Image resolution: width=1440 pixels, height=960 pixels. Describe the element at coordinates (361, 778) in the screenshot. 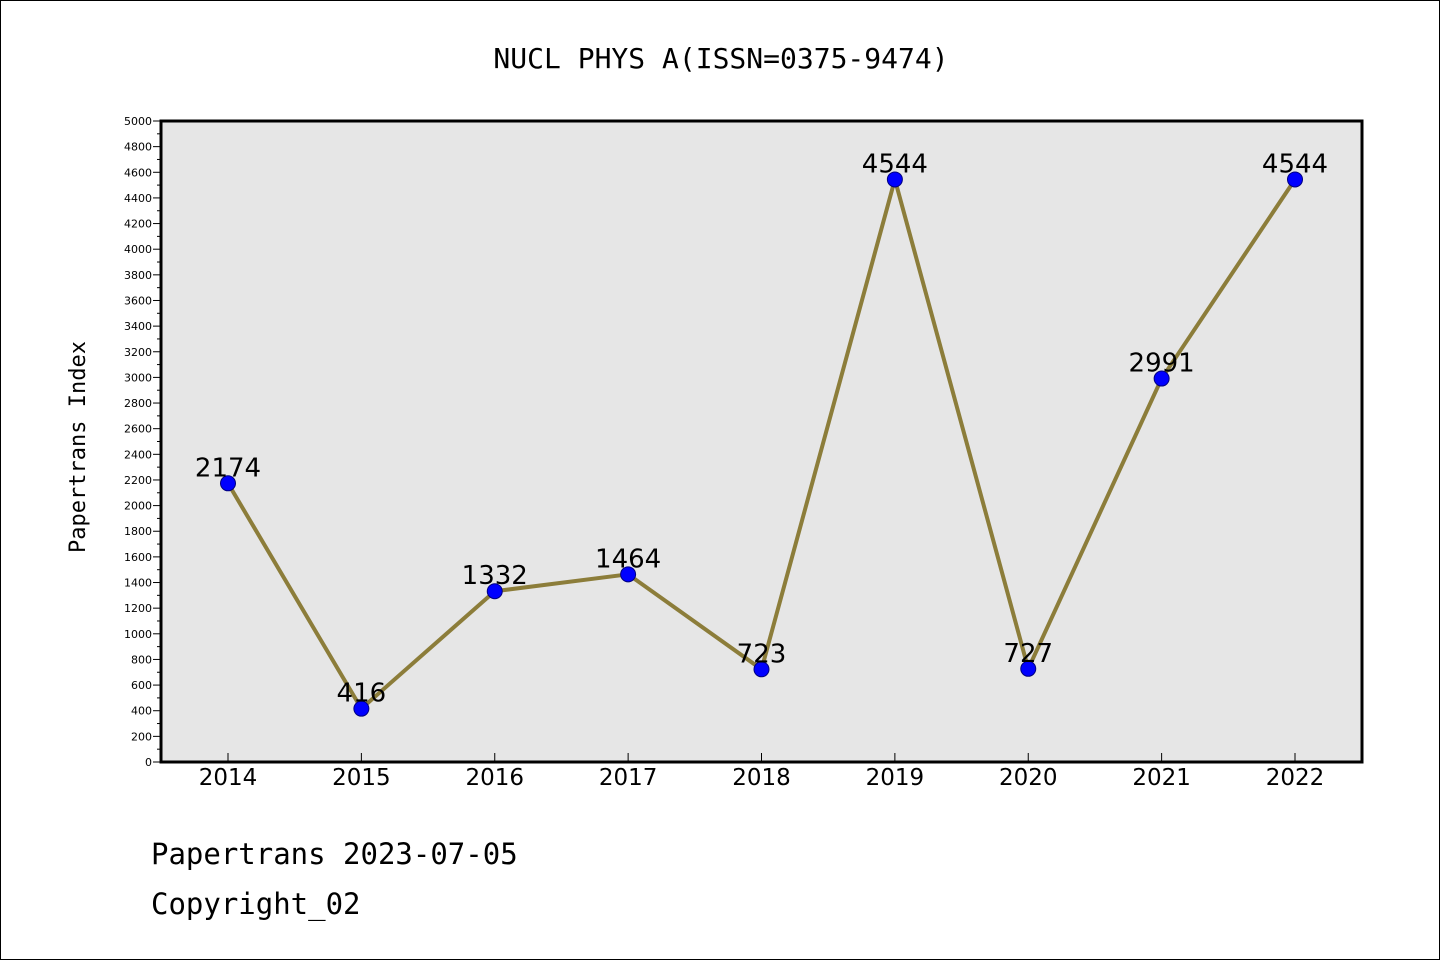

I see `x-tick-label: 2015` at that location.